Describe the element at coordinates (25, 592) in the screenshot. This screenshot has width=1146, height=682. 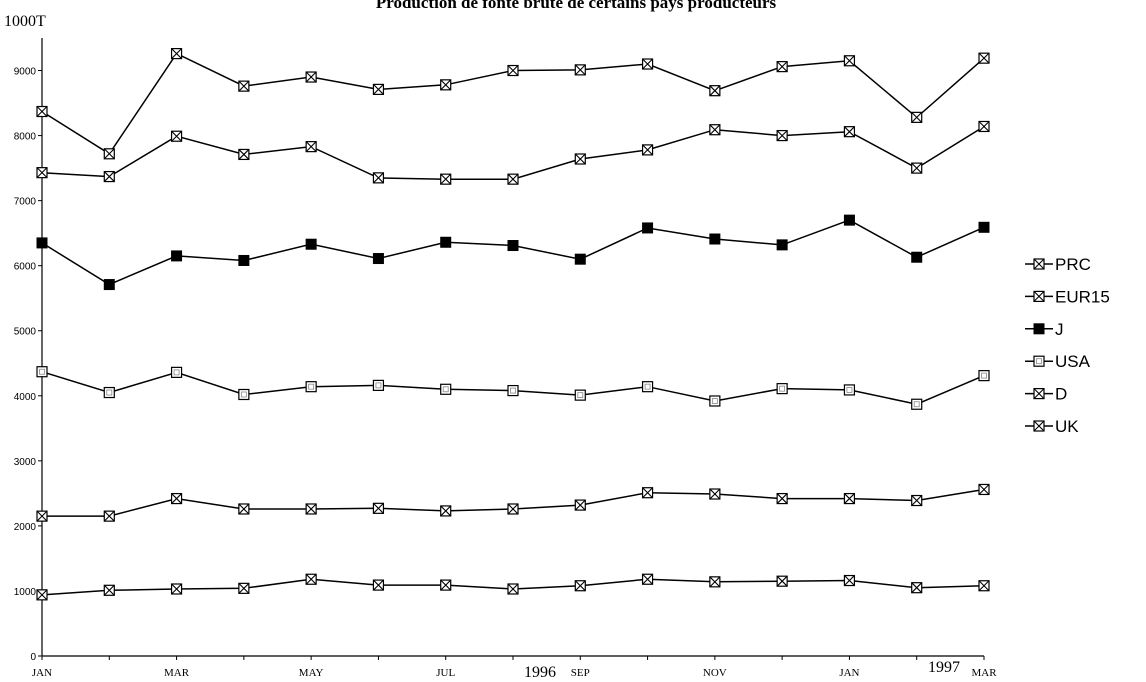
I see `y-tick-label: 1000` at that location.